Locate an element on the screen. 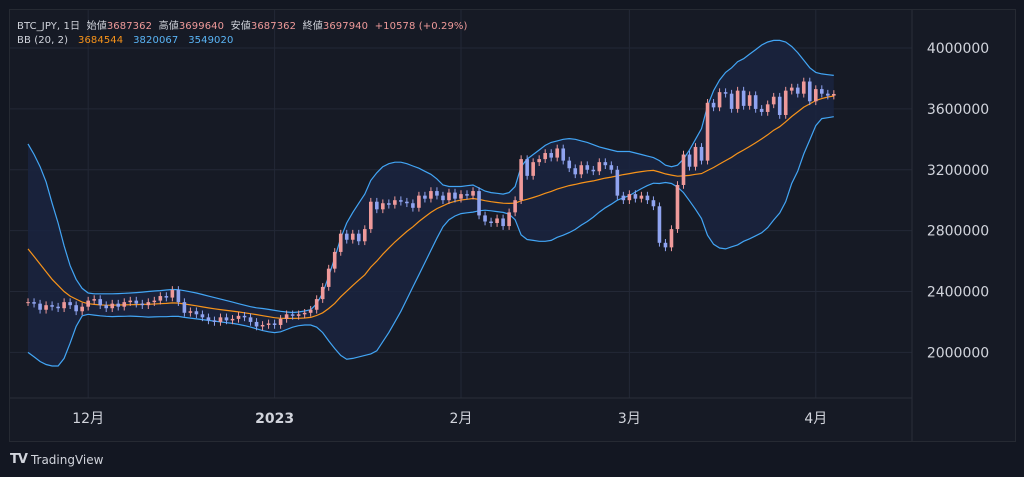  open-label: 始値 is located at coordinates (96, 26).